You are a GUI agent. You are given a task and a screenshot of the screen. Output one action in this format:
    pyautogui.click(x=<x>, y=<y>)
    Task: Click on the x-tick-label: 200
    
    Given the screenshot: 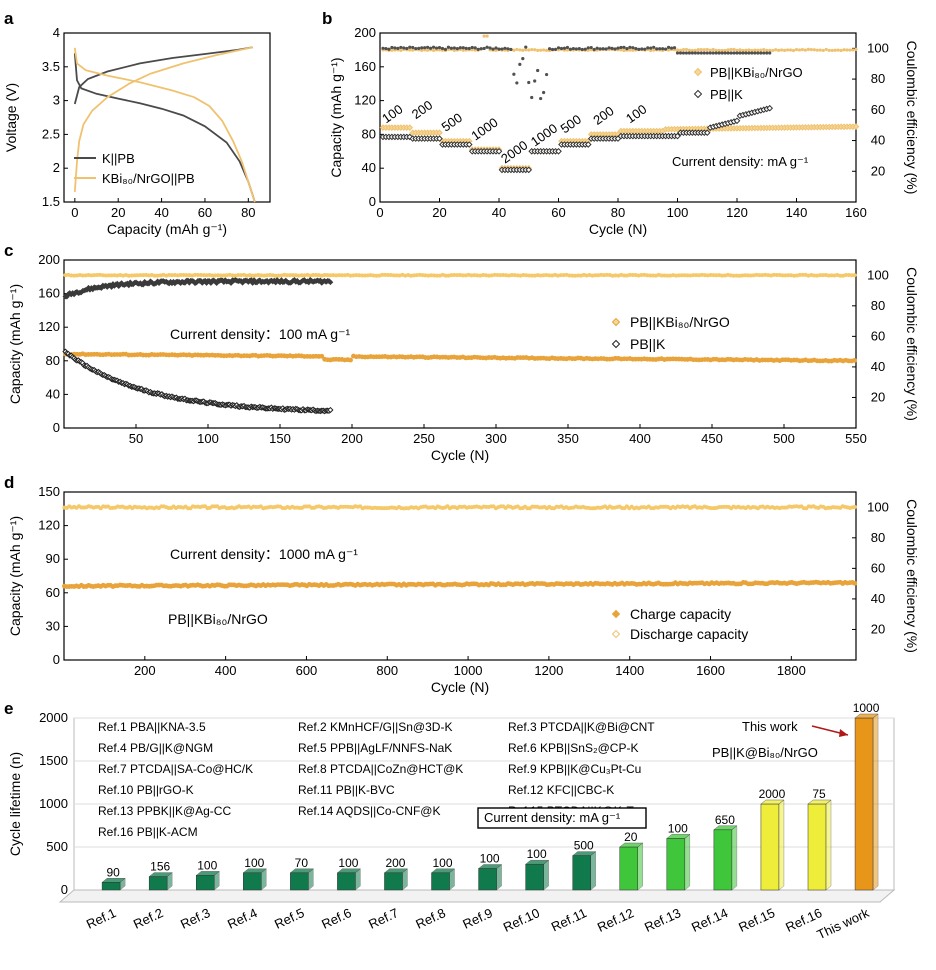 What is the action you would take?
    pyautogui.click(x=145, y=670)
    